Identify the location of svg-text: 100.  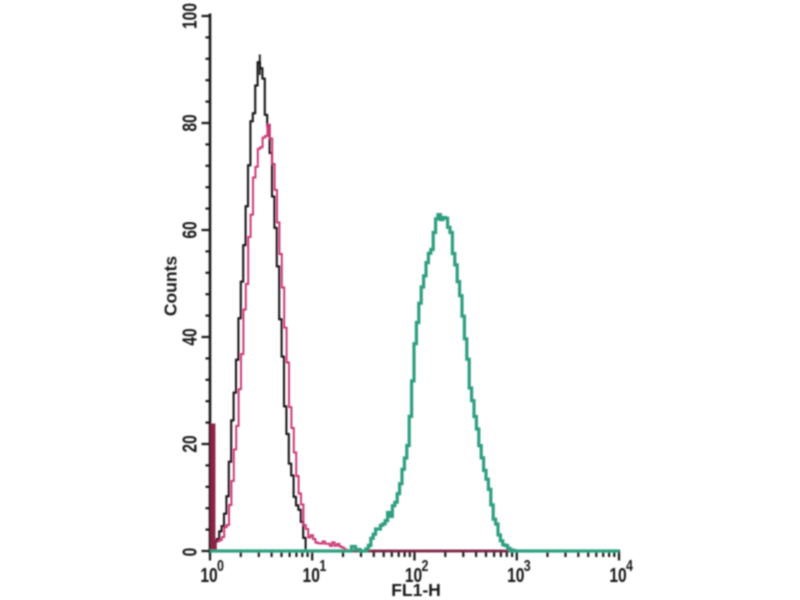
(190, 16).